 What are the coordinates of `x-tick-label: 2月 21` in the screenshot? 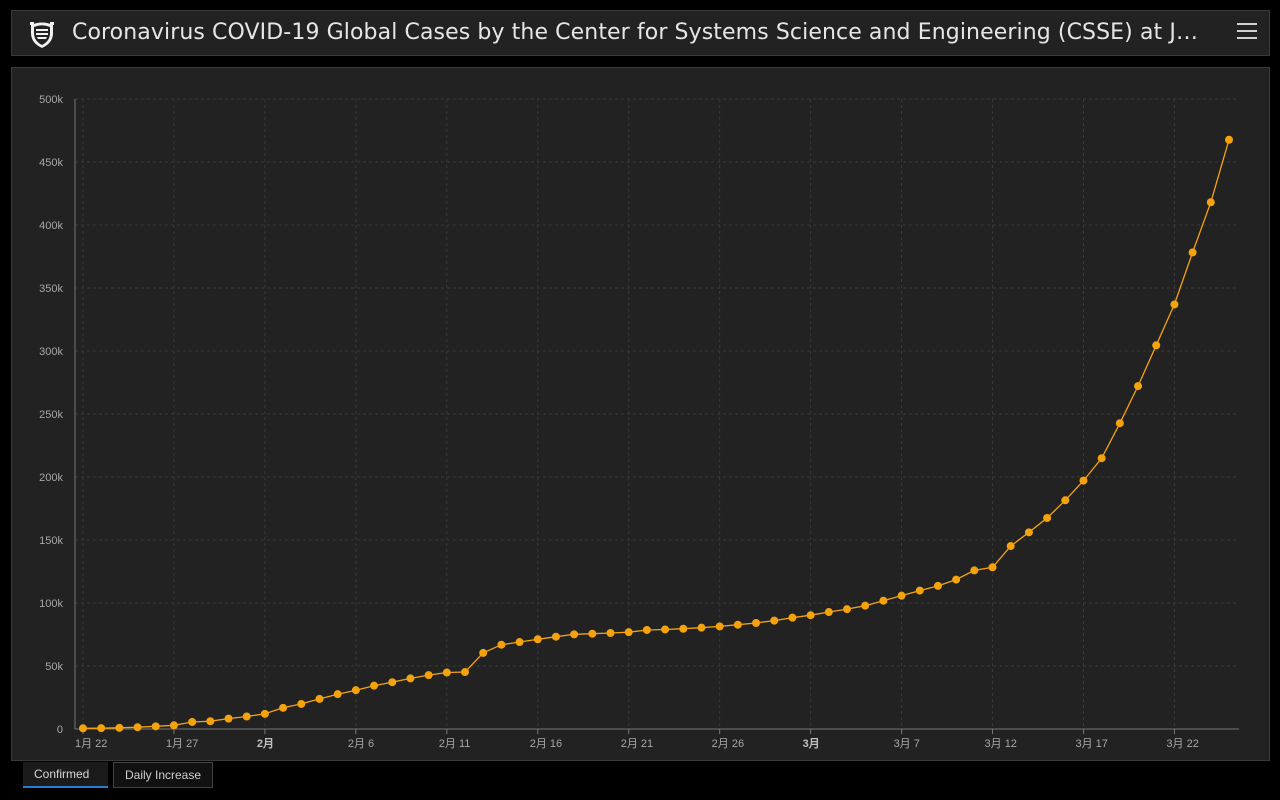 It's located at (637, 744).